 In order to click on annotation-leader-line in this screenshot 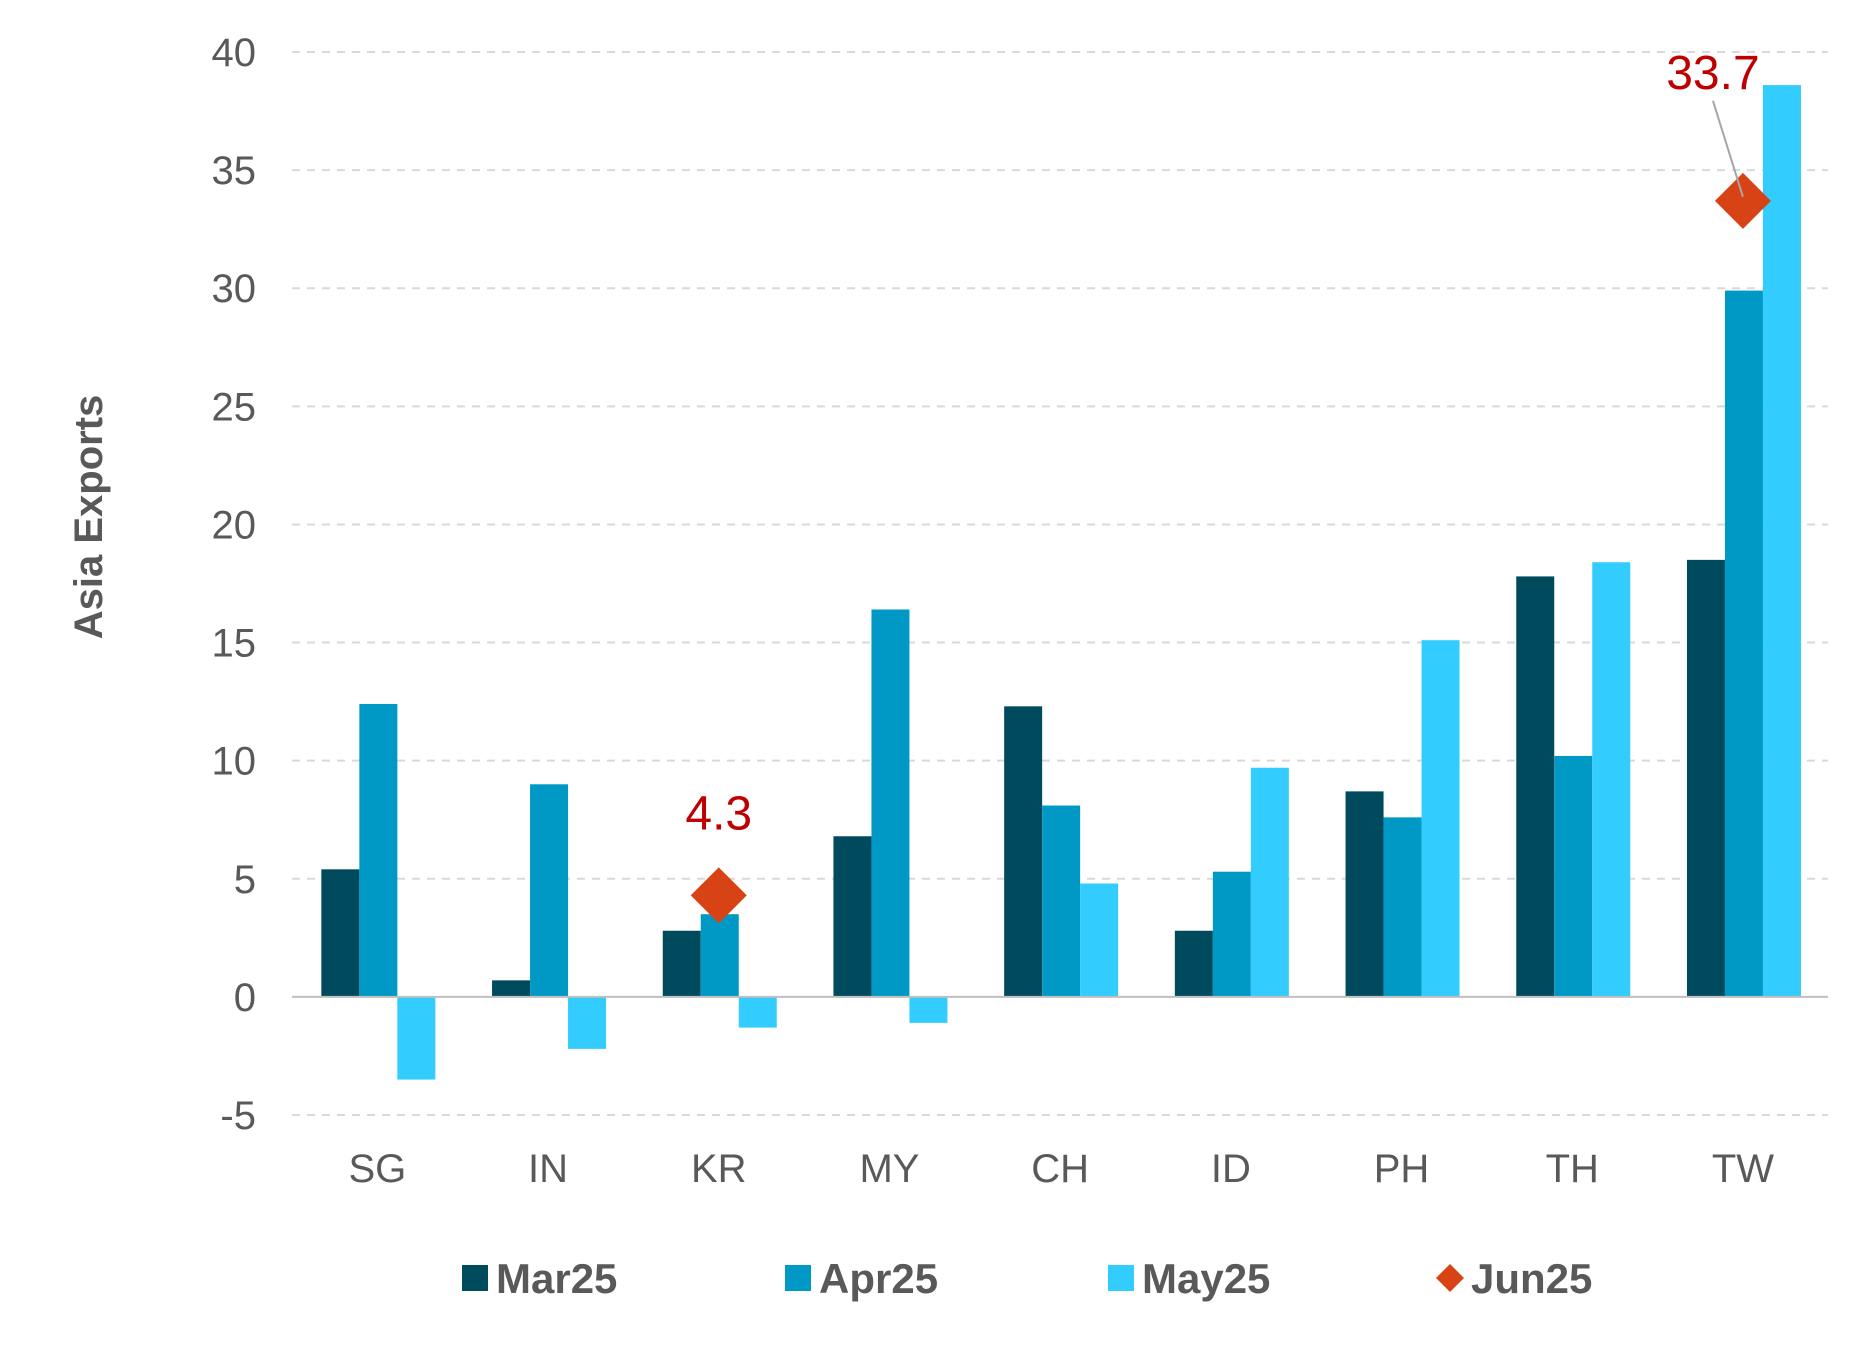, I will do `click(1727, 149)`.